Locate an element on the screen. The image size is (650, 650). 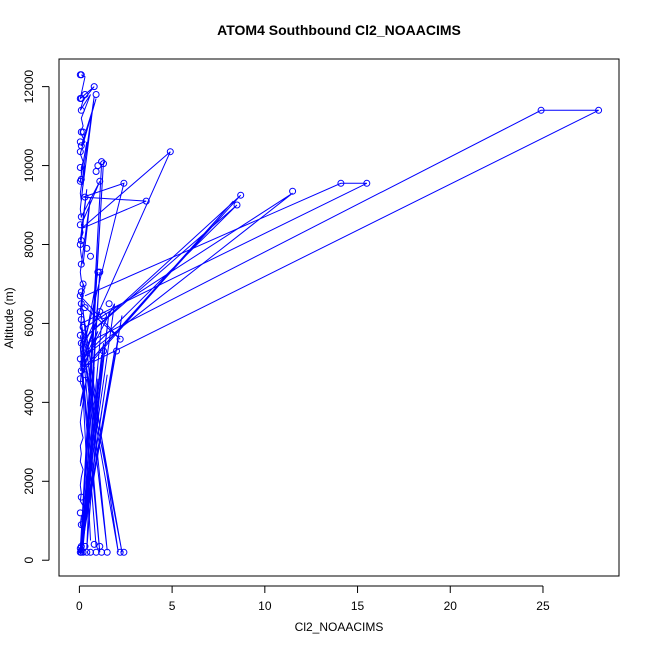
y-tick-label: 0 is located at coordinates (29, 560).